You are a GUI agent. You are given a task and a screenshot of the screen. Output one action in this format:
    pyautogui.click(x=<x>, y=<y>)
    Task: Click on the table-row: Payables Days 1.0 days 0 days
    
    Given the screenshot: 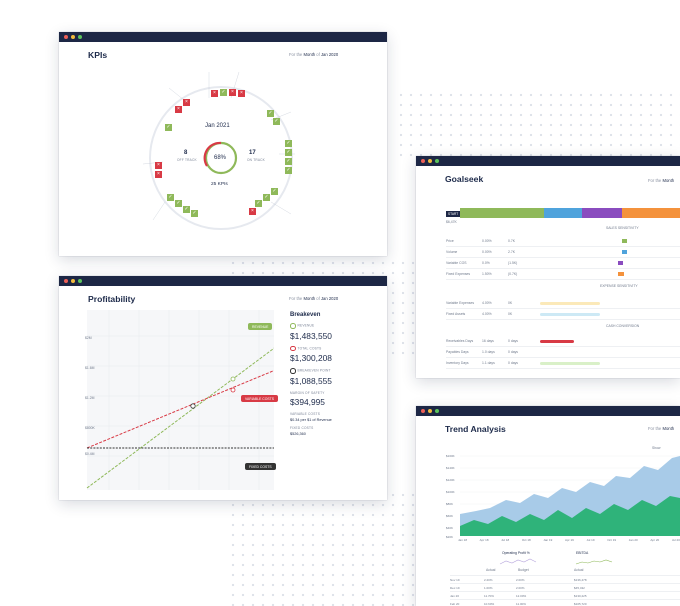 What is the action you would take?
    pyautogui.click(x=563, y=352)
    